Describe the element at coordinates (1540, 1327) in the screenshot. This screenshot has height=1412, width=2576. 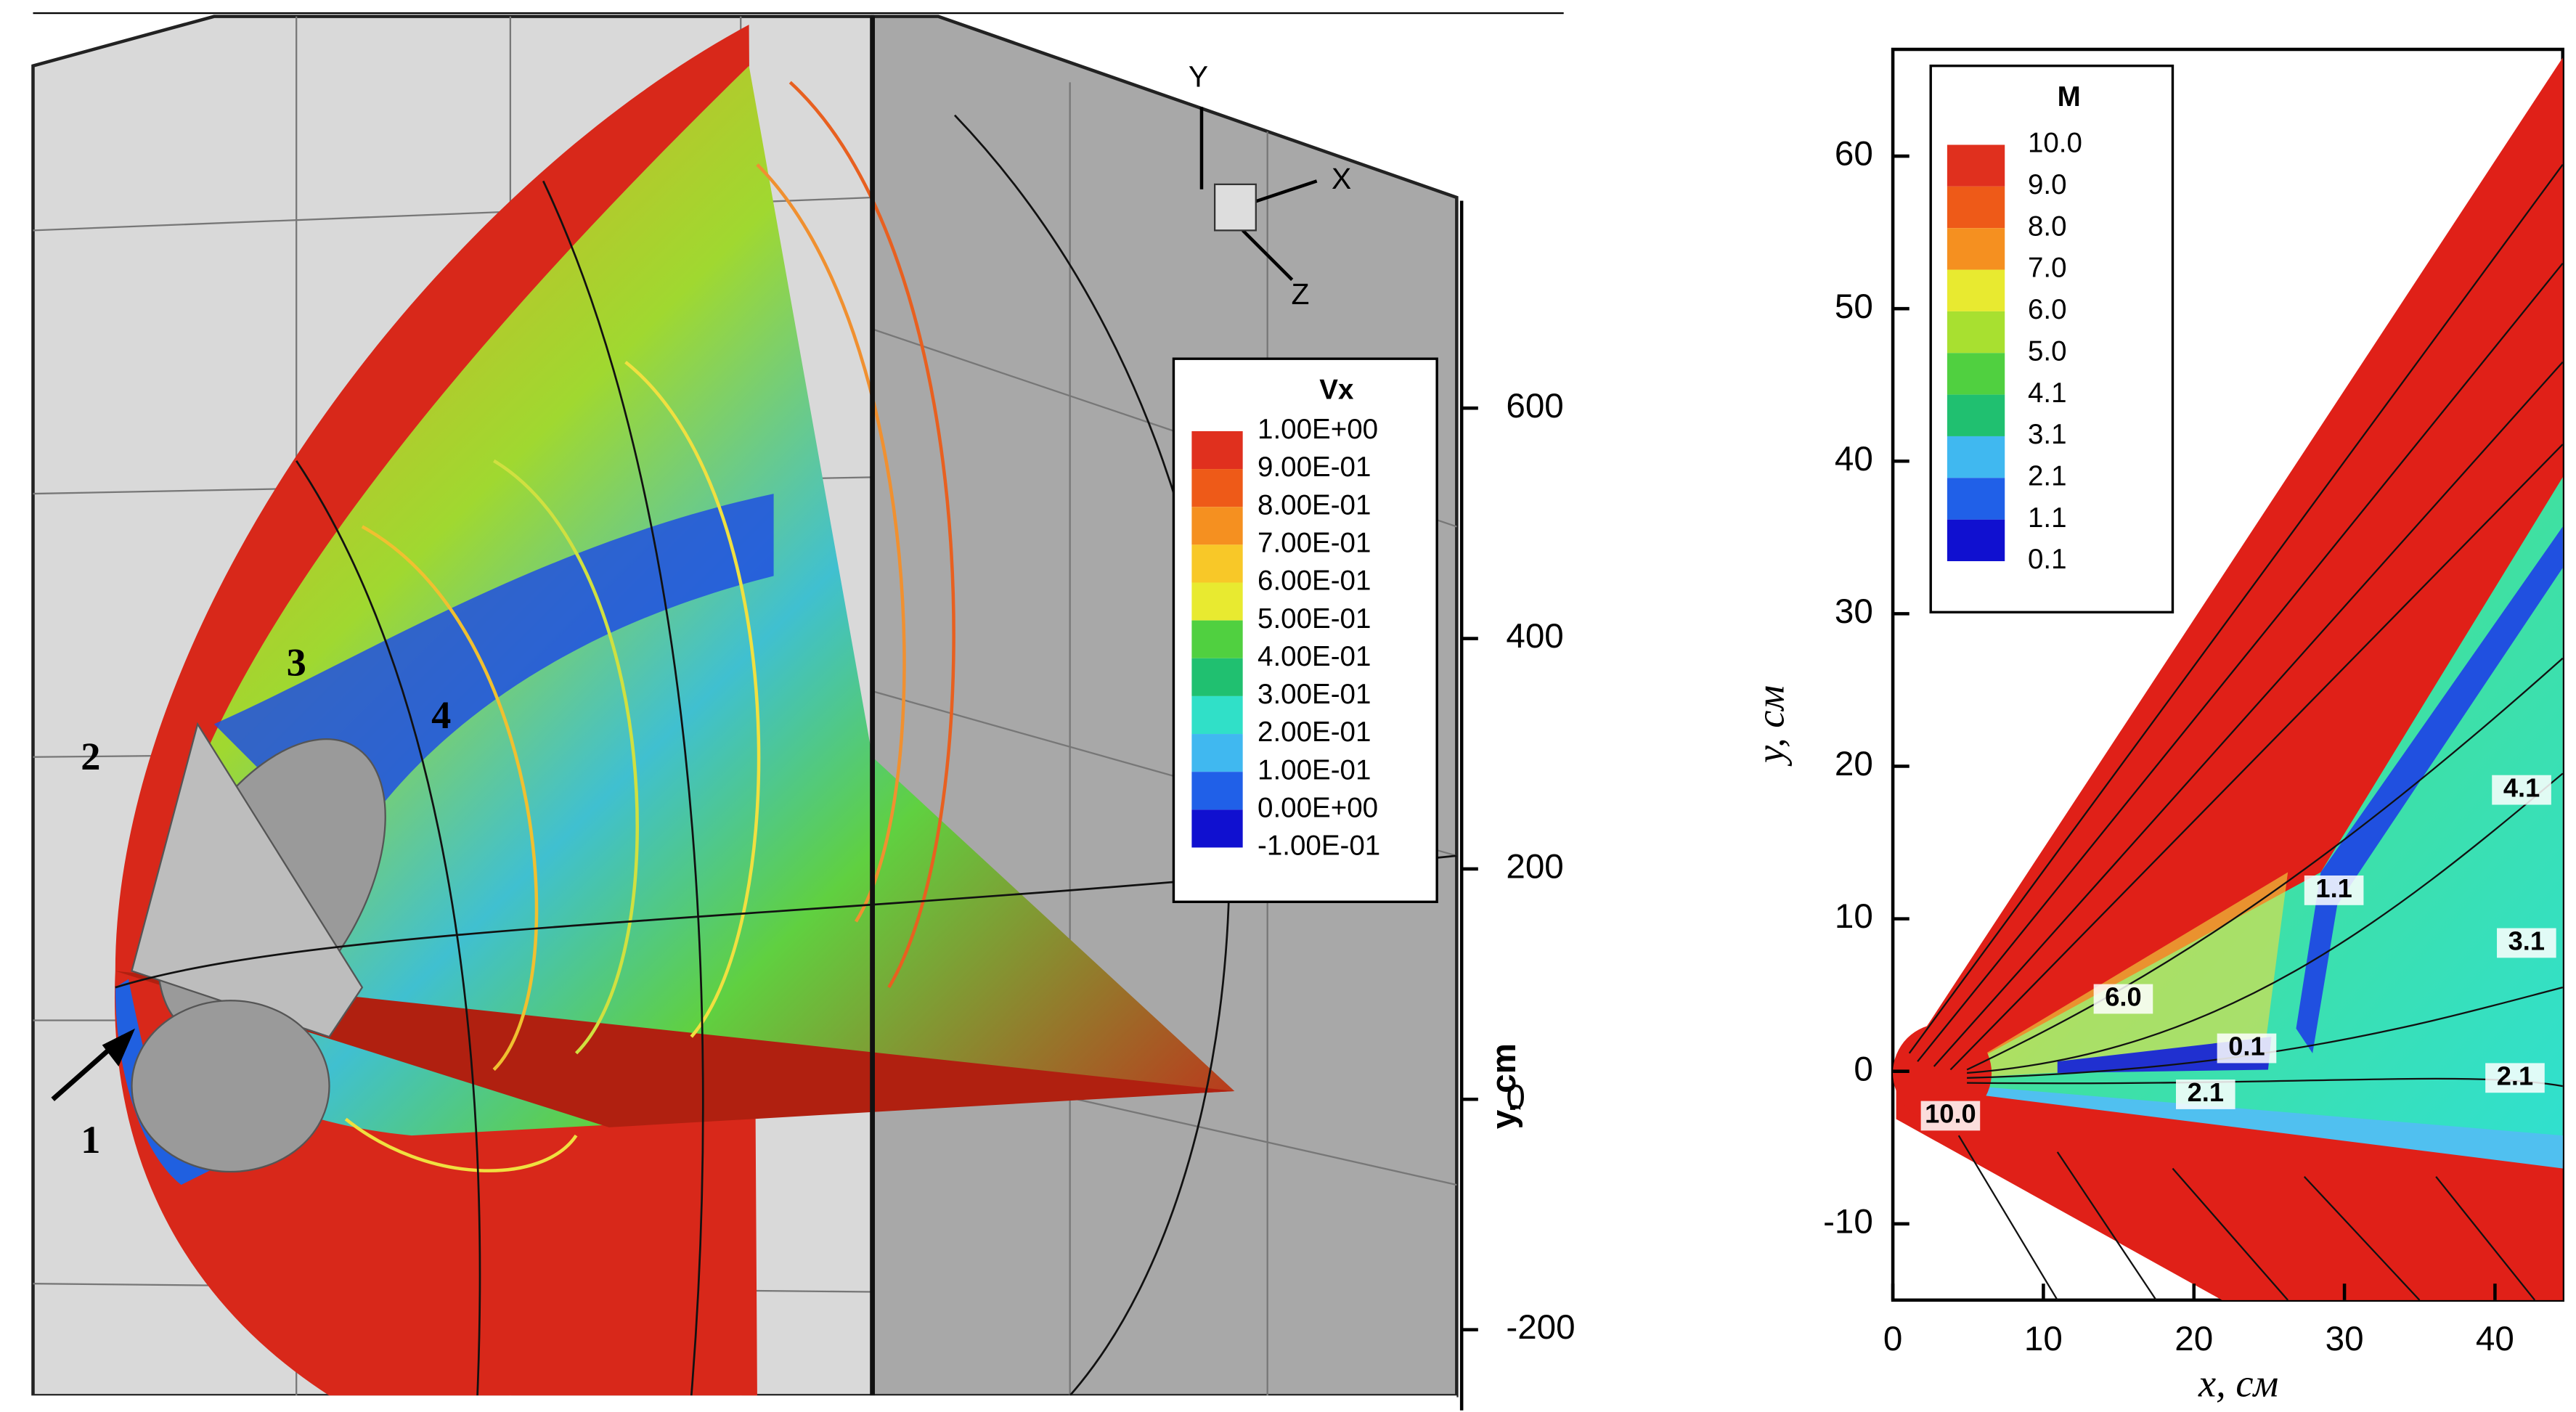
I see `y-tick-label: -200` at that location.